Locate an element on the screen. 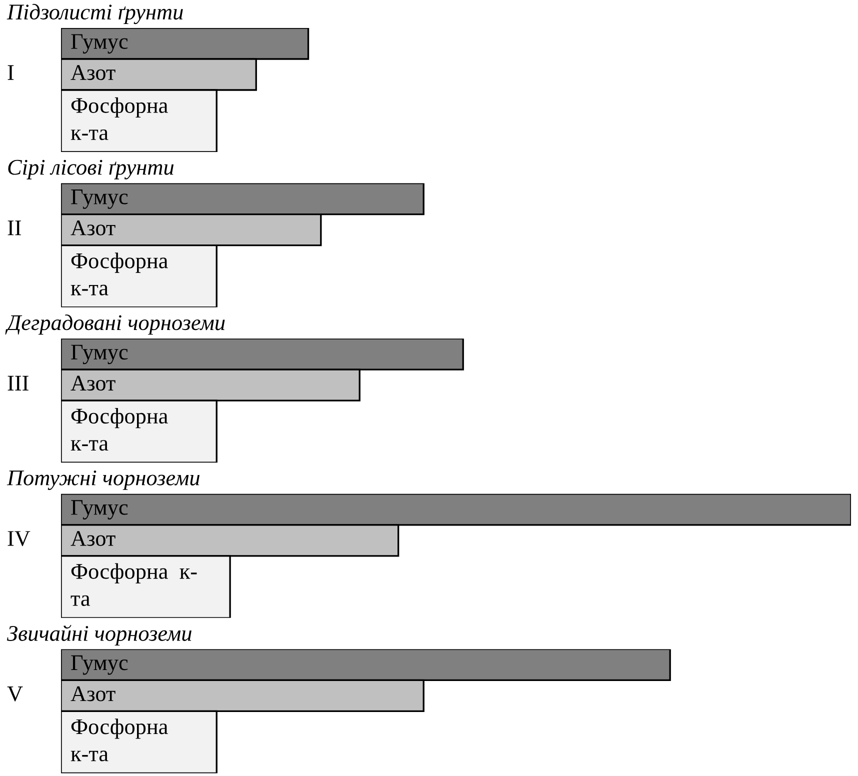 The image size is (858, 776). annotation: Сірі лісові ґрунти is located at coordinates (91, 170).